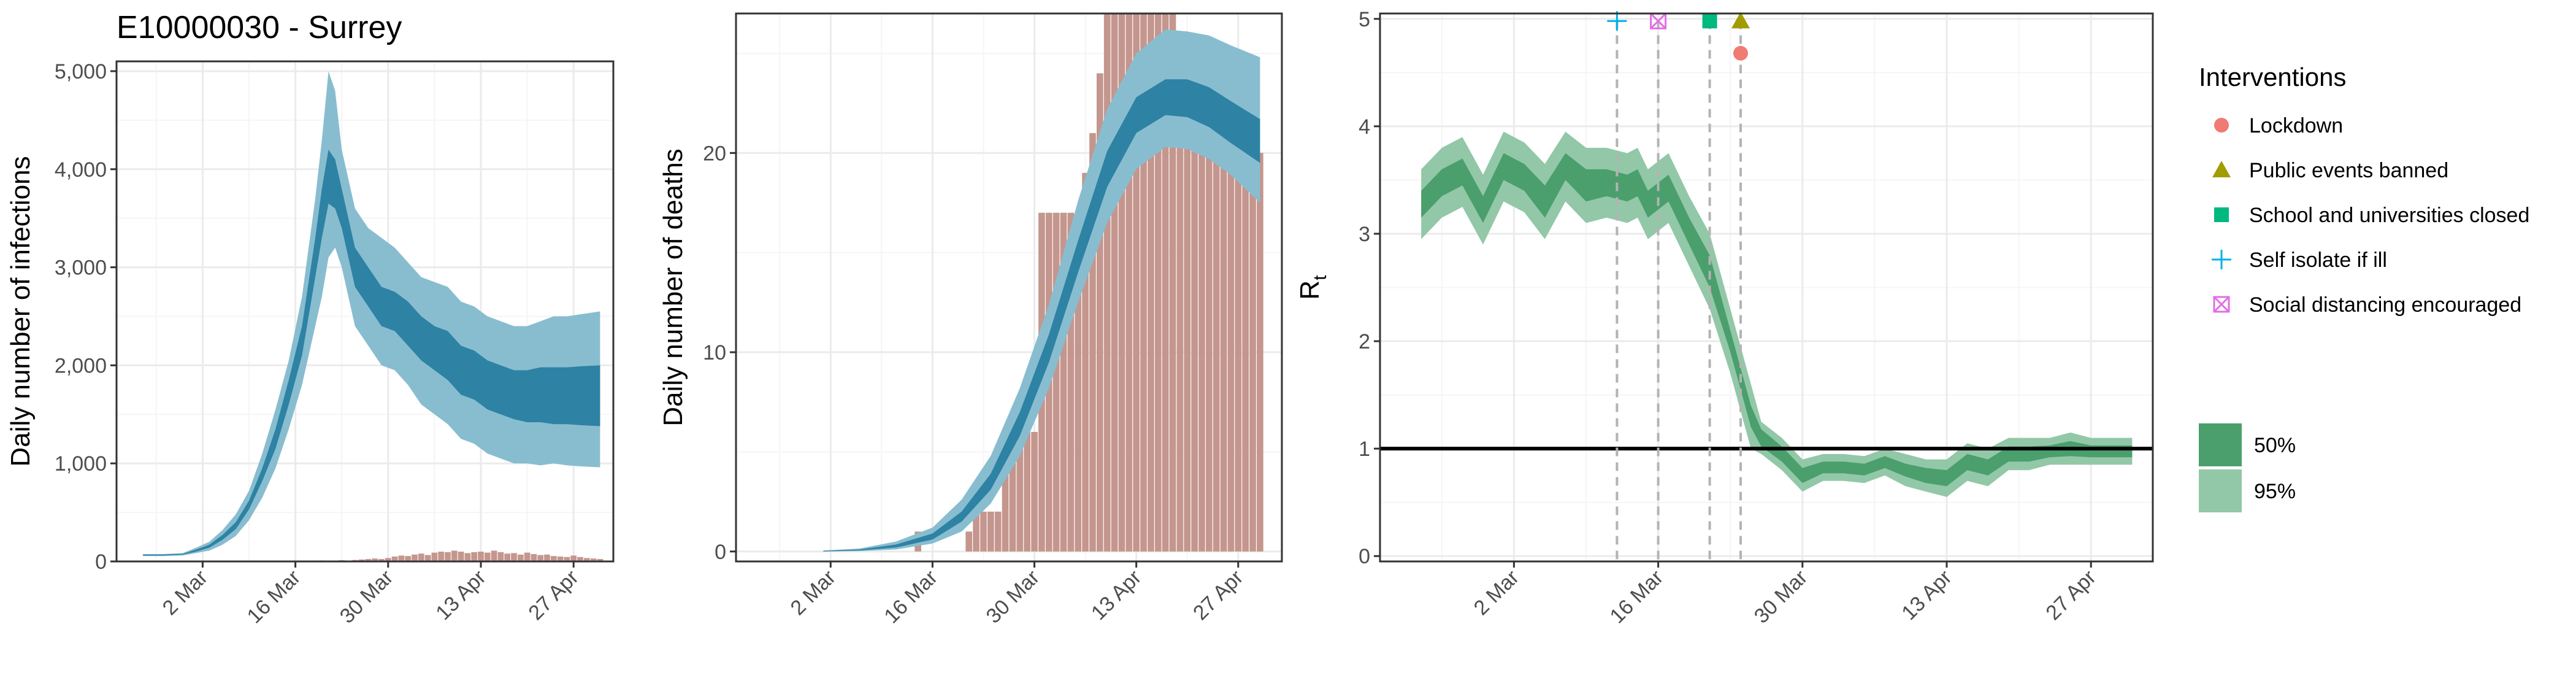 This screenshot has width=2576, height=686. Describe the element at coordinates (714, 352) in the screenshot. I see `y-tick-label: 10` at that location.